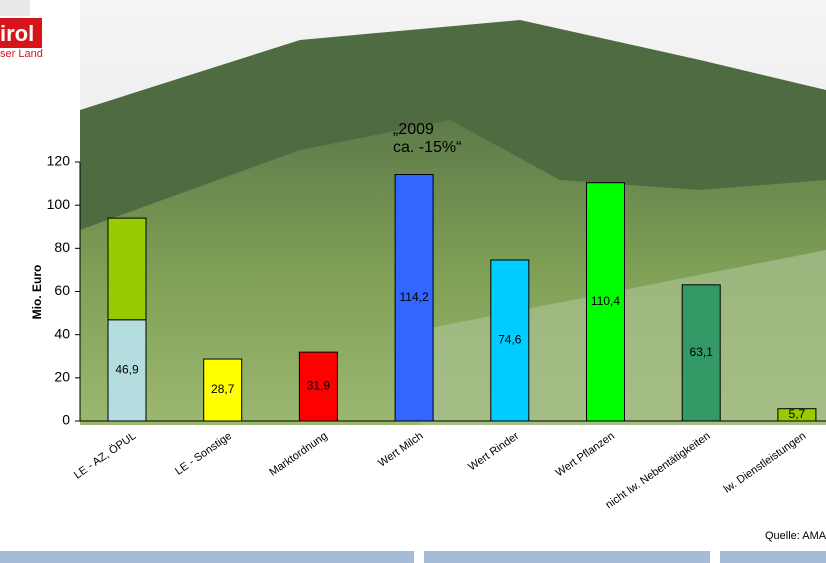 The image size is (826, 563). What do you see at coordinates (15, 8) in the screenshot?
I see `logo-top` at bounding box center [15, 8].